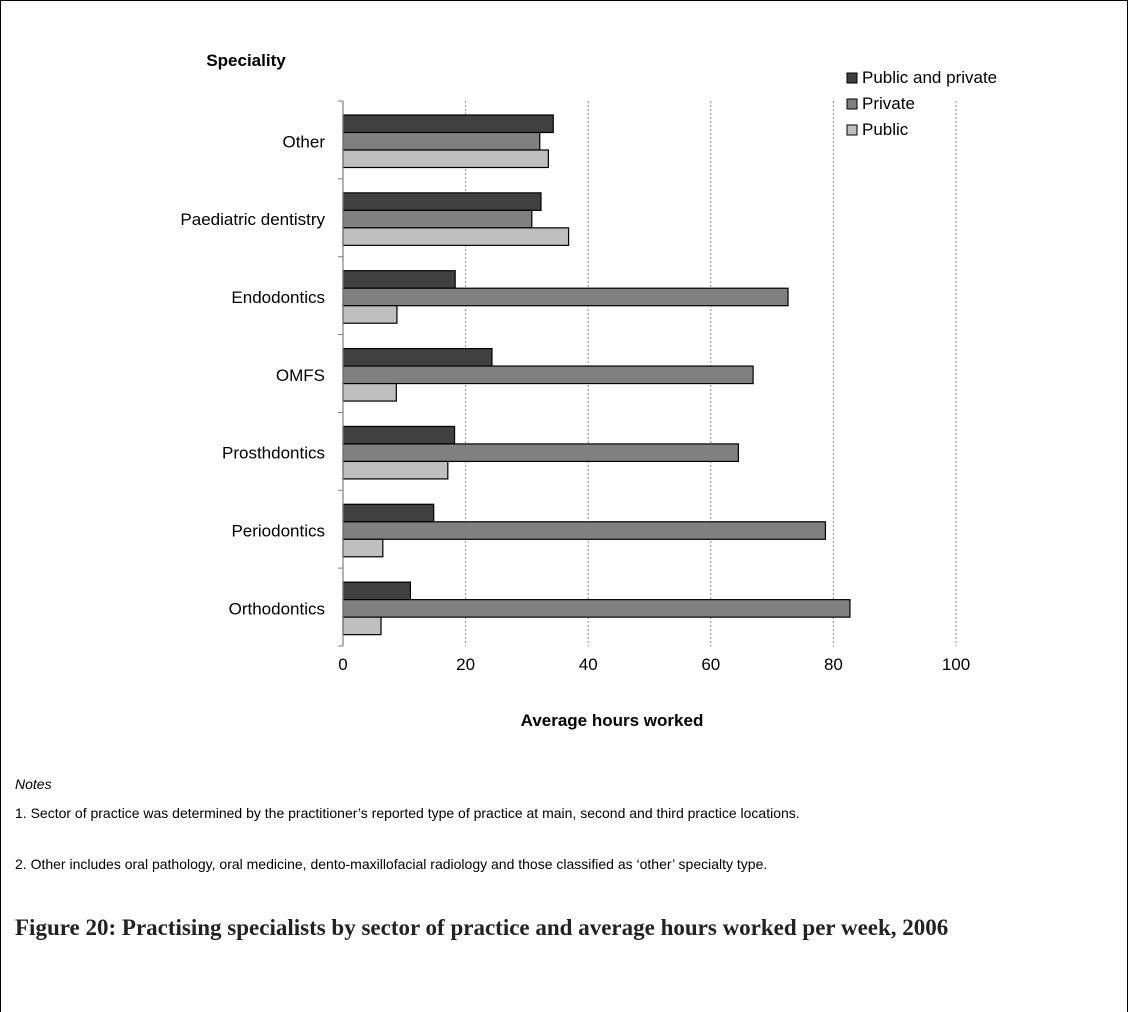  What do you see at coordinates (246, 60) in the screenshot?
I see `y-axis-title: Speciality` at bounding box center [246, 60].